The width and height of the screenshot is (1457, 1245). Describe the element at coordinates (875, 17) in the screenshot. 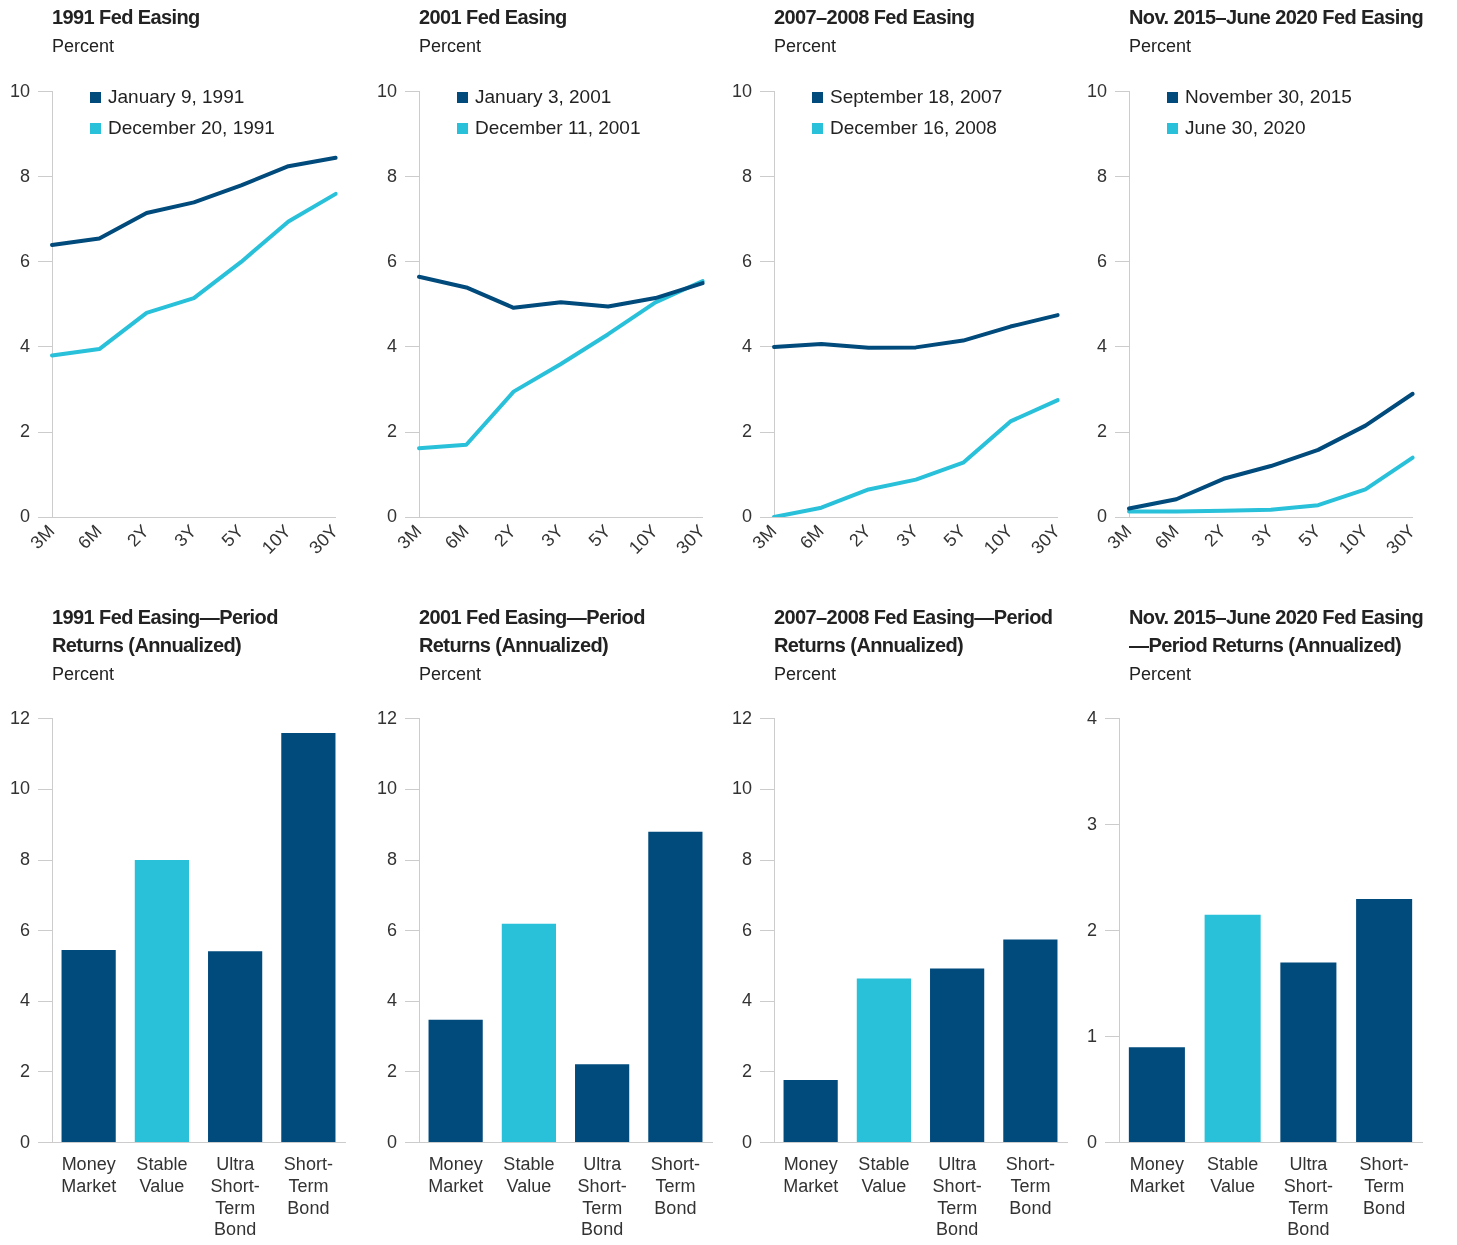

I see `chart-title: 2007–2008 Fed Easing` at that location.